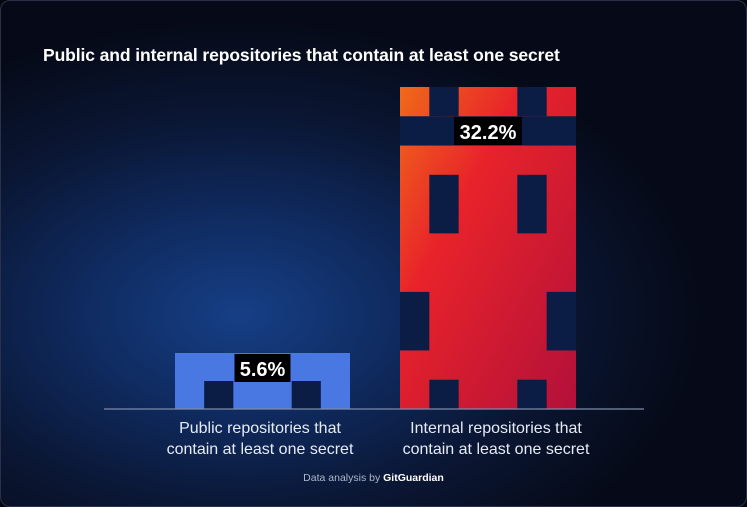 The height and width of the screenshot is (507, 747). I want to click on footer-credit: Data analysis by GitGuardian, so click(373, 478).